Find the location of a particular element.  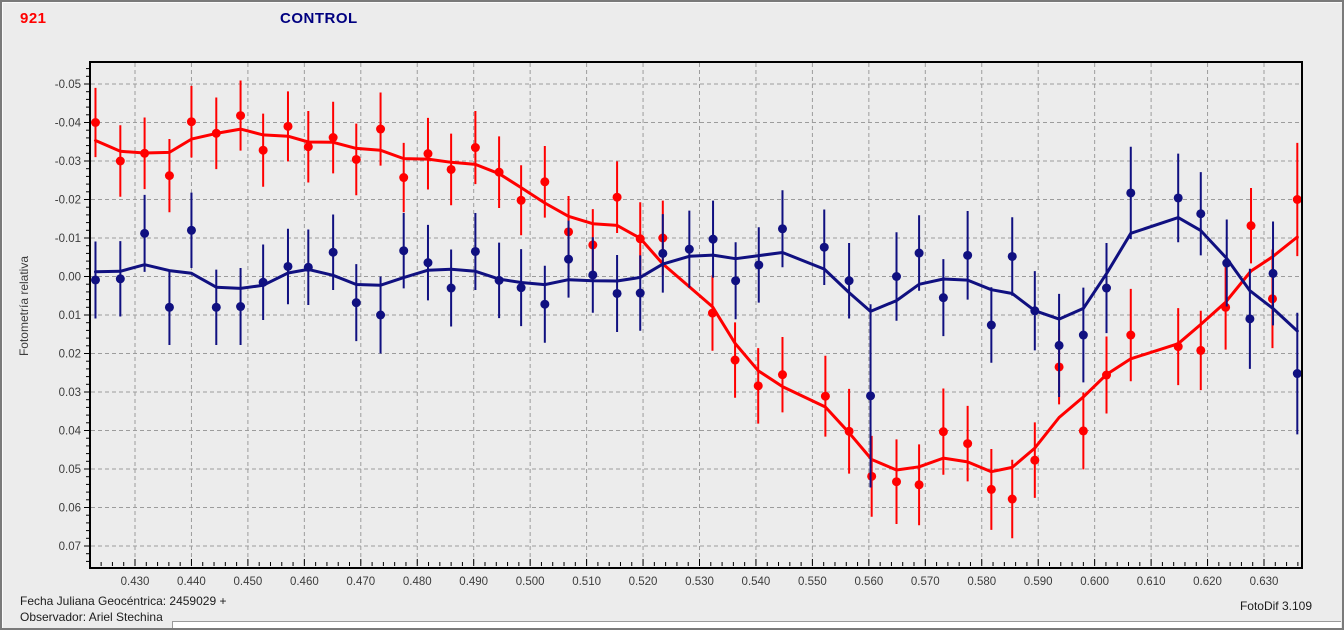

y-tick-label: 0.01 is located at coordinates (70, 316).